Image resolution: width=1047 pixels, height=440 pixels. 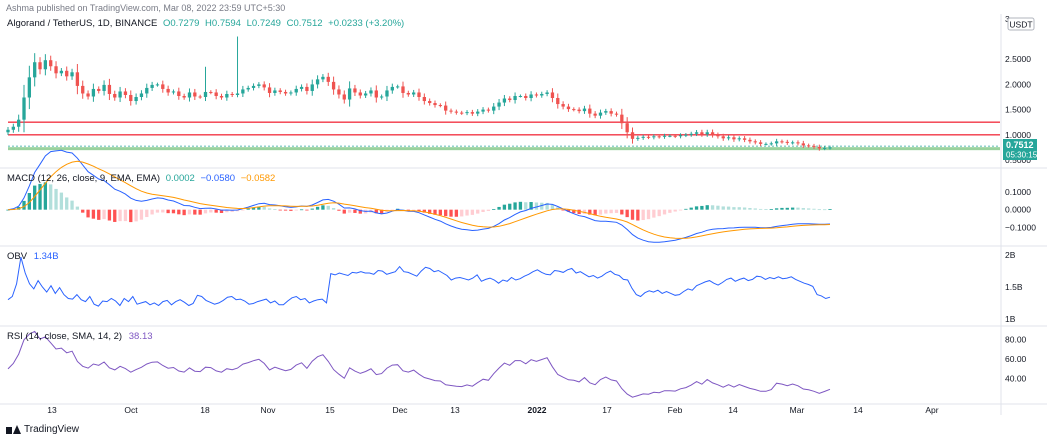 I want to click on support-band, so click(x=504, y=149).